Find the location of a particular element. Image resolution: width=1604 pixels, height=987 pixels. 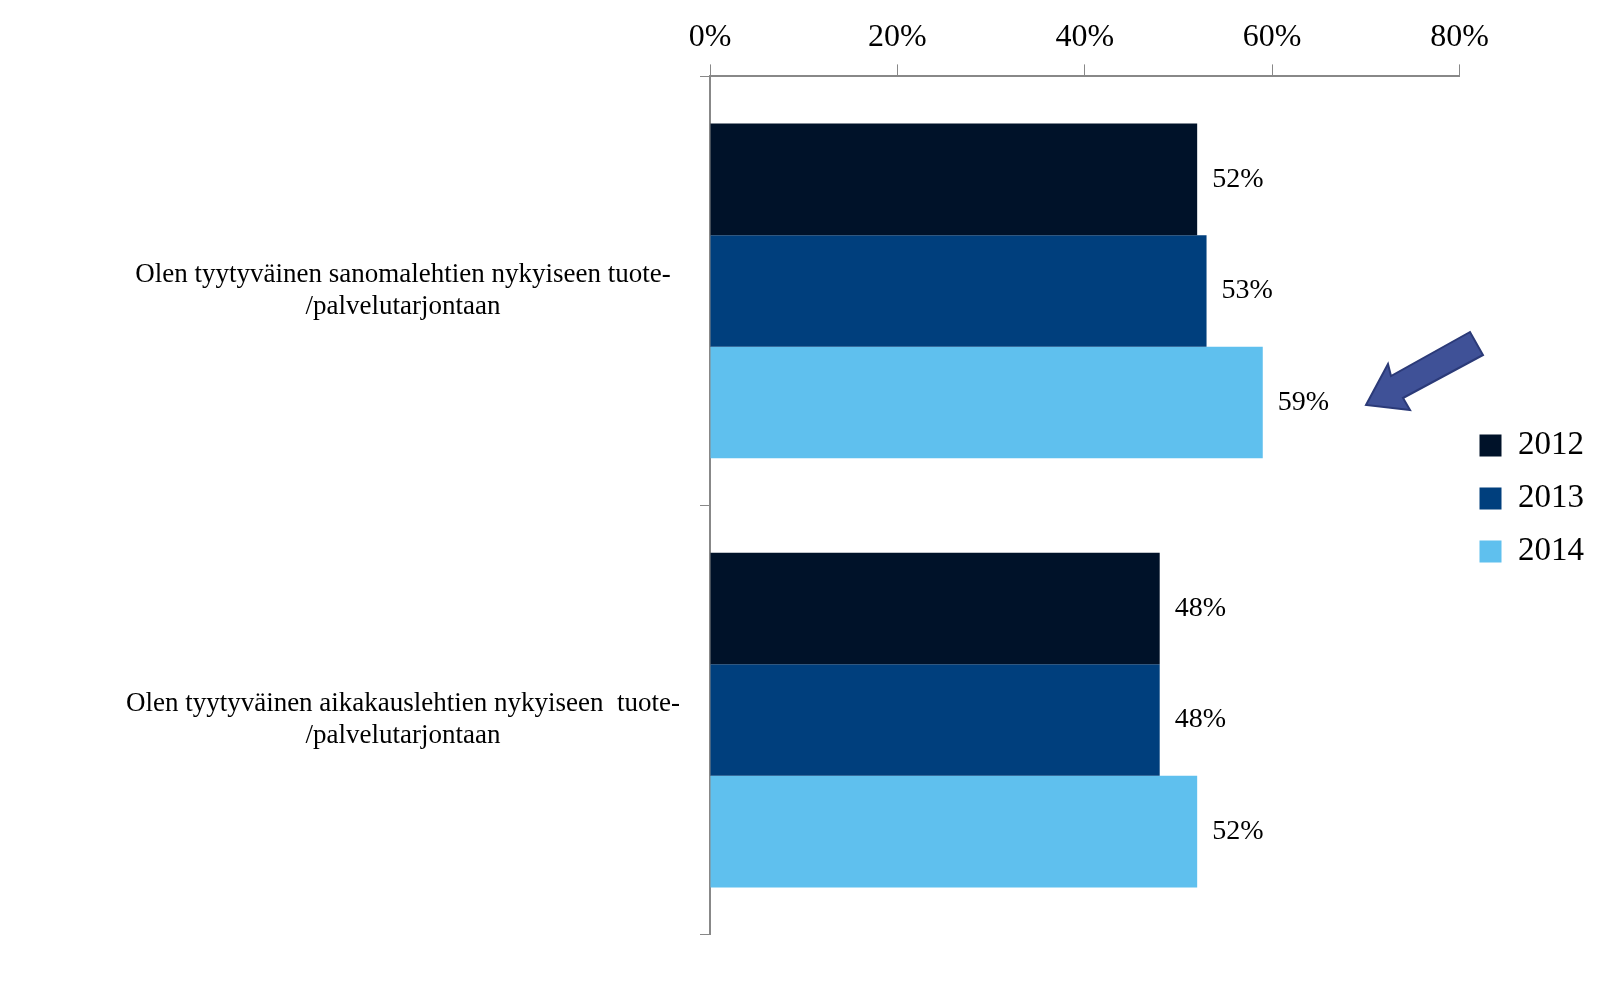

x-tick-label: 60% is located at coordinates (1272, 34).